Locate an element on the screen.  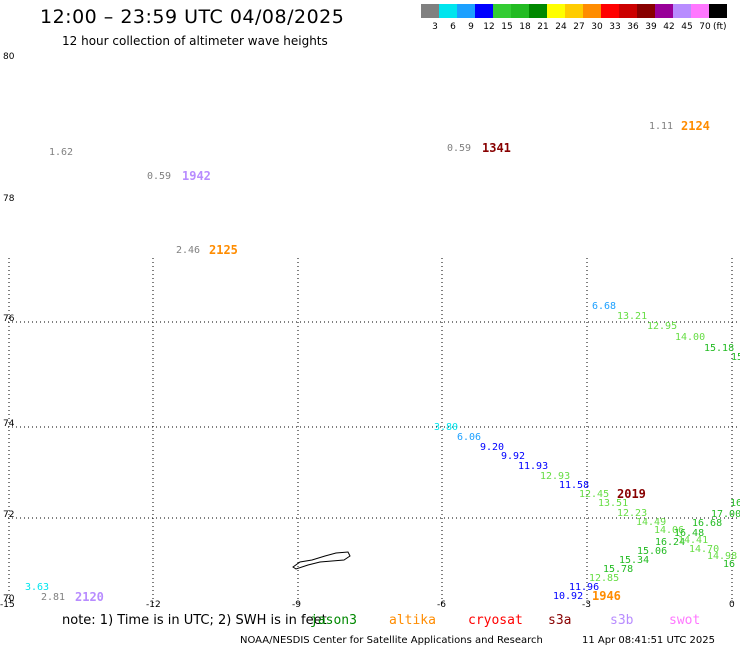
page-title: 12:00 – 23:59 UTC 04/08/2025 is located at coordinates (192, 17).